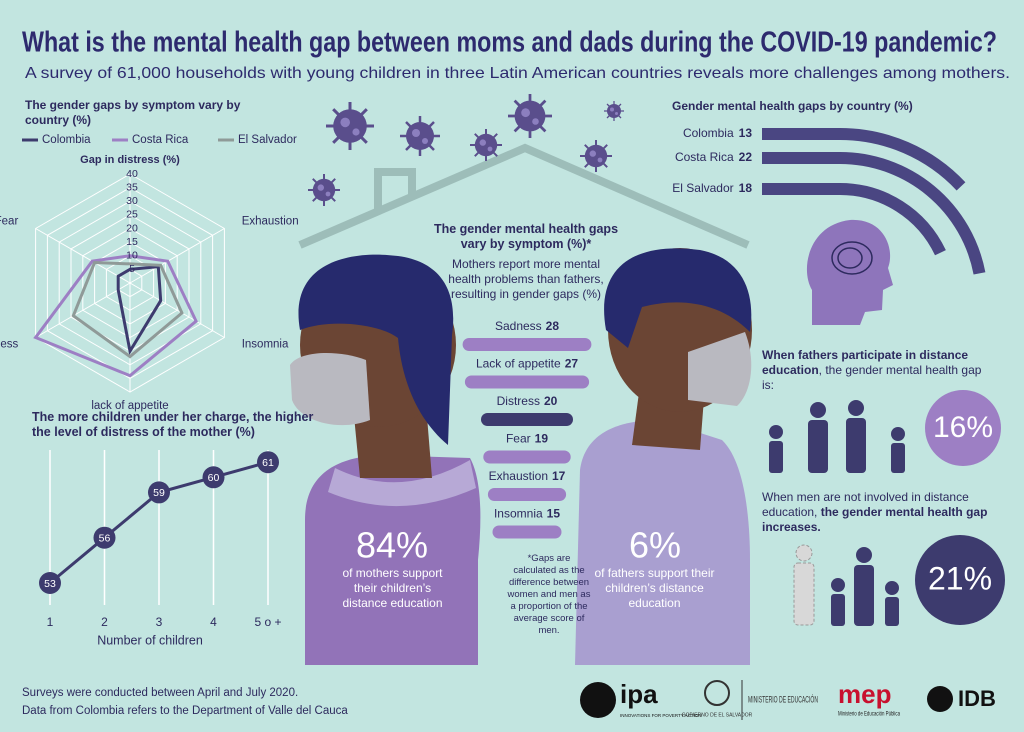  Describe the element at coordinates (524, 196) in the screenshot. I see `house-roof` at that location.